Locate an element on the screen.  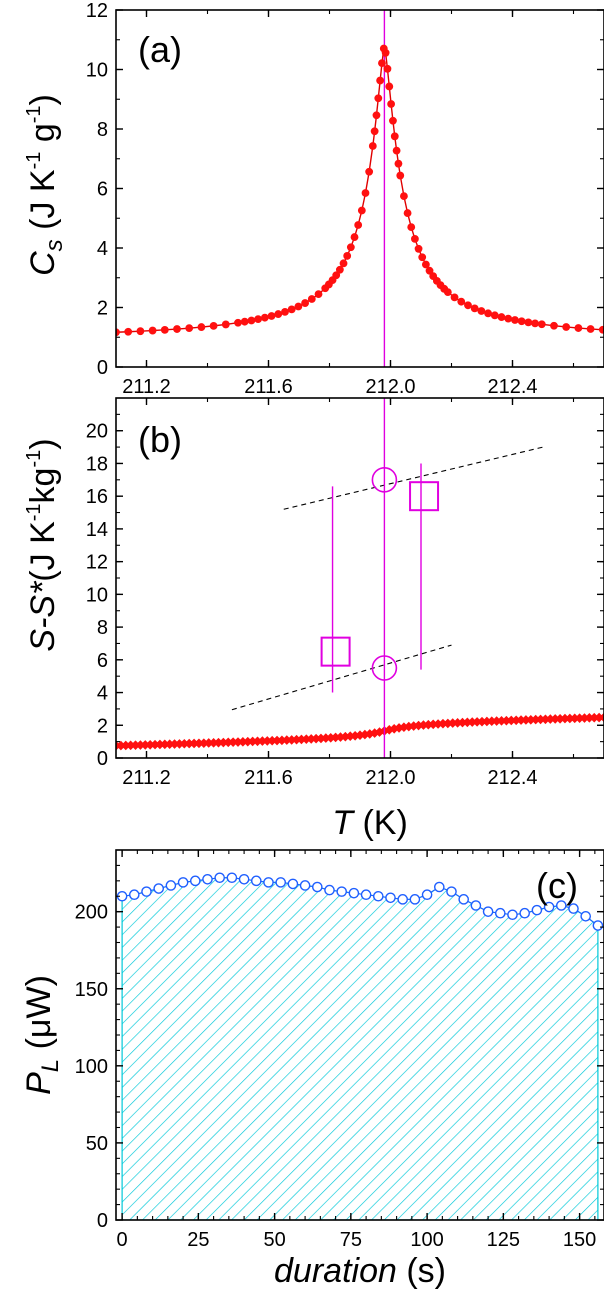
panel-b-circle-marker is located at coordinates (384, 668).